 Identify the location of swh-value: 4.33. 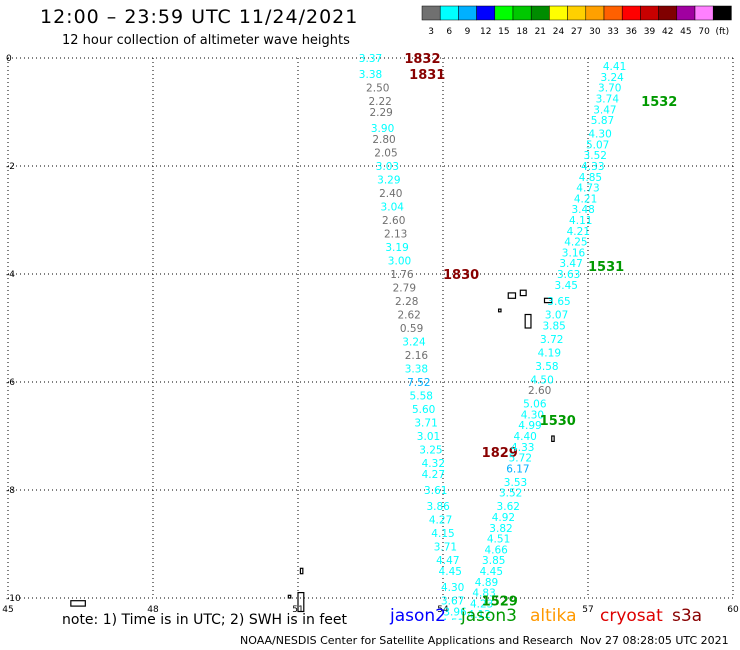
(522, 448).